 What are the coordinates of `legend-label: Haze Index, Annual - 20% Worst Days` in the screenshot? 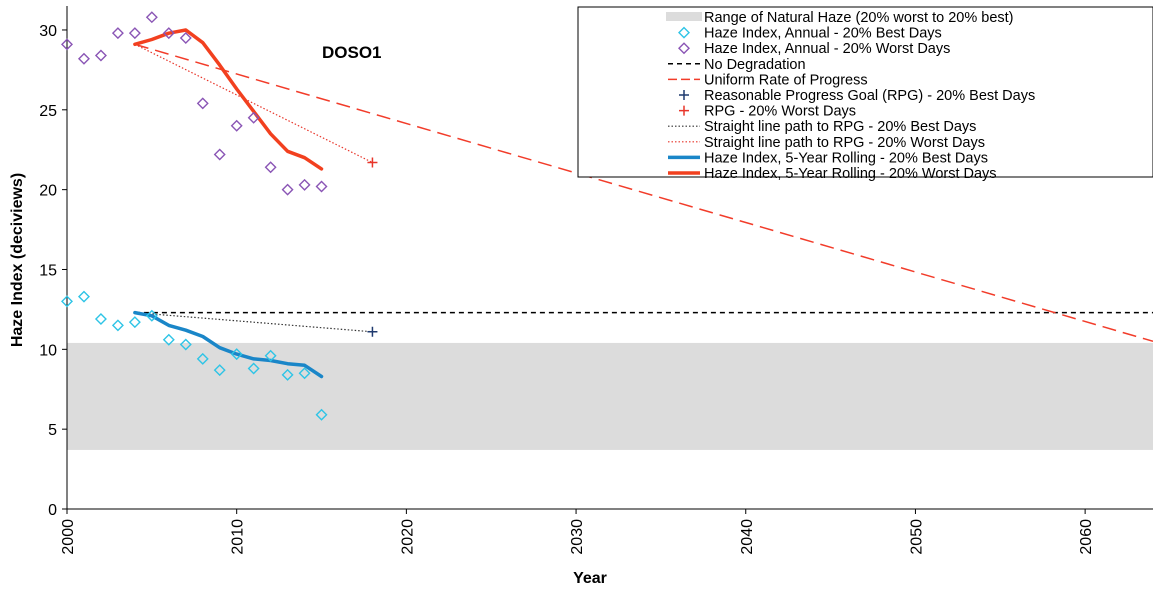 It's located at (827, 49).